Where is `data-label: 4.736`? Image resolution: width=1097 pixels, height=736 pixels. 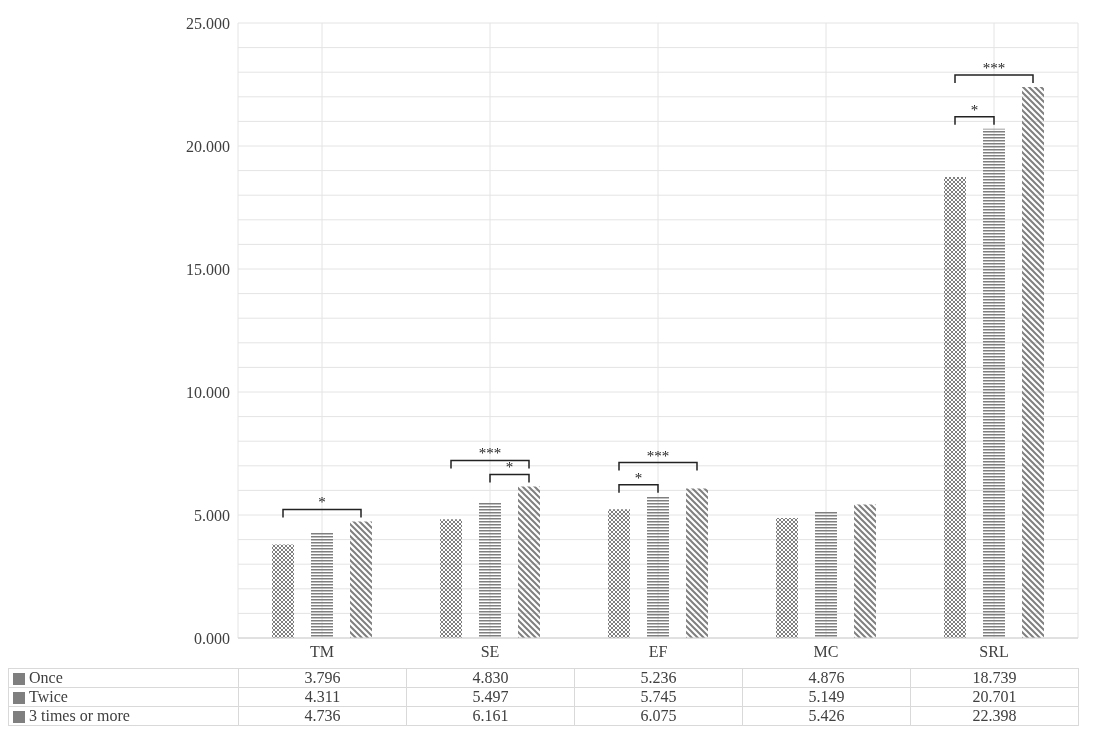
data-label: 4.736 is located at coordinates (322, 716).